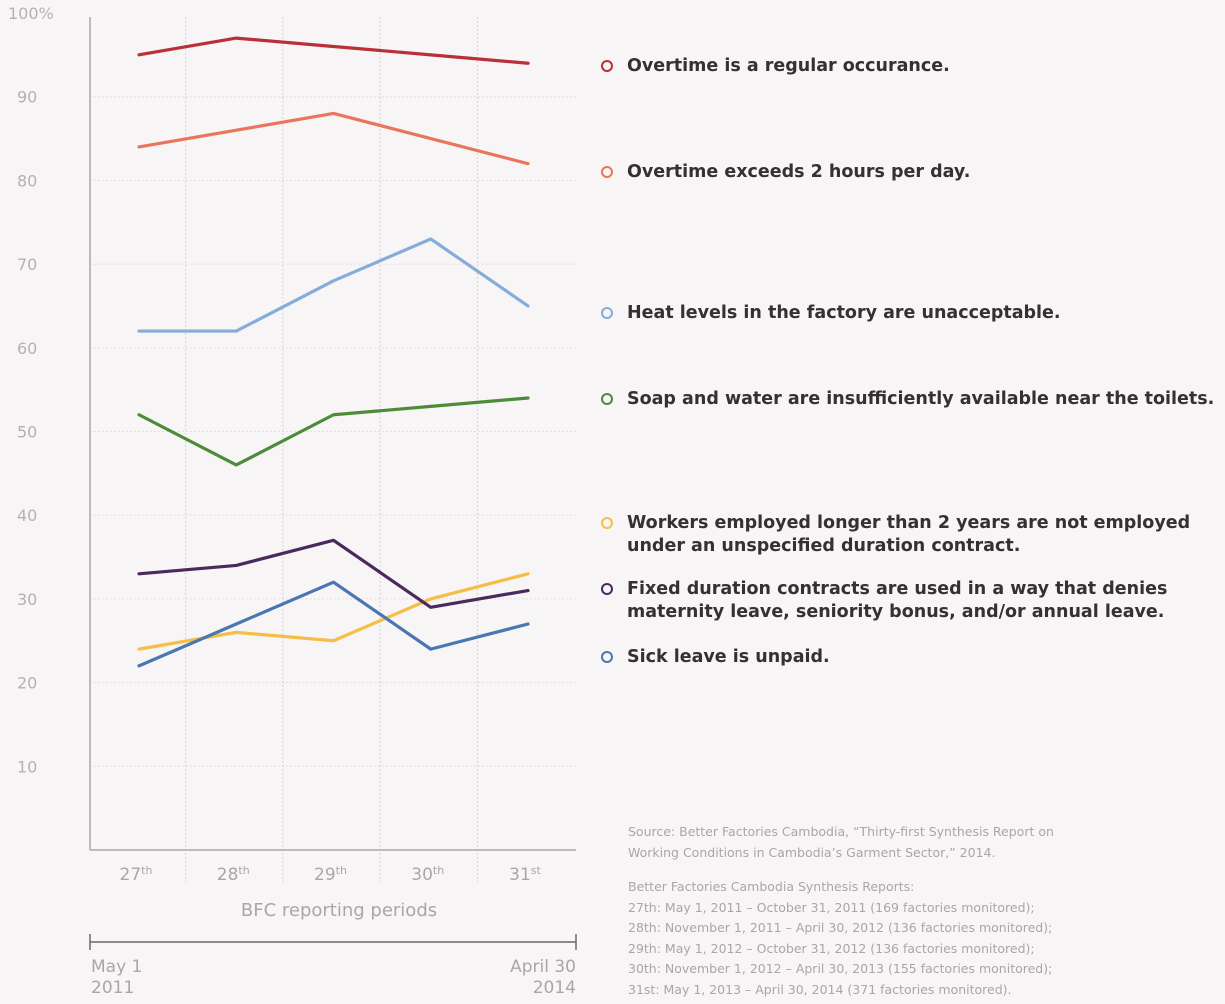  I want to click on legend-label: Overtime exceeds 2 hours per day., so click(926, 172).